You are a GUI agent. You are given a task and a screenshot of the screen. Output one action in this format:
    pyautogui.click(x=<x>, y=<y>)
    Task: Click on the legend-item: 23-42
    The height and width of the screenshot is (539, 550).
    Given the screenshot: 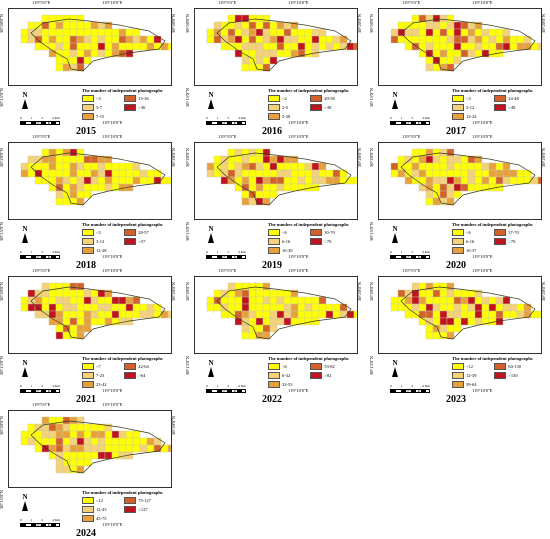 What is the action you would take?
    pyautogui.click(x=101, y=384)
    